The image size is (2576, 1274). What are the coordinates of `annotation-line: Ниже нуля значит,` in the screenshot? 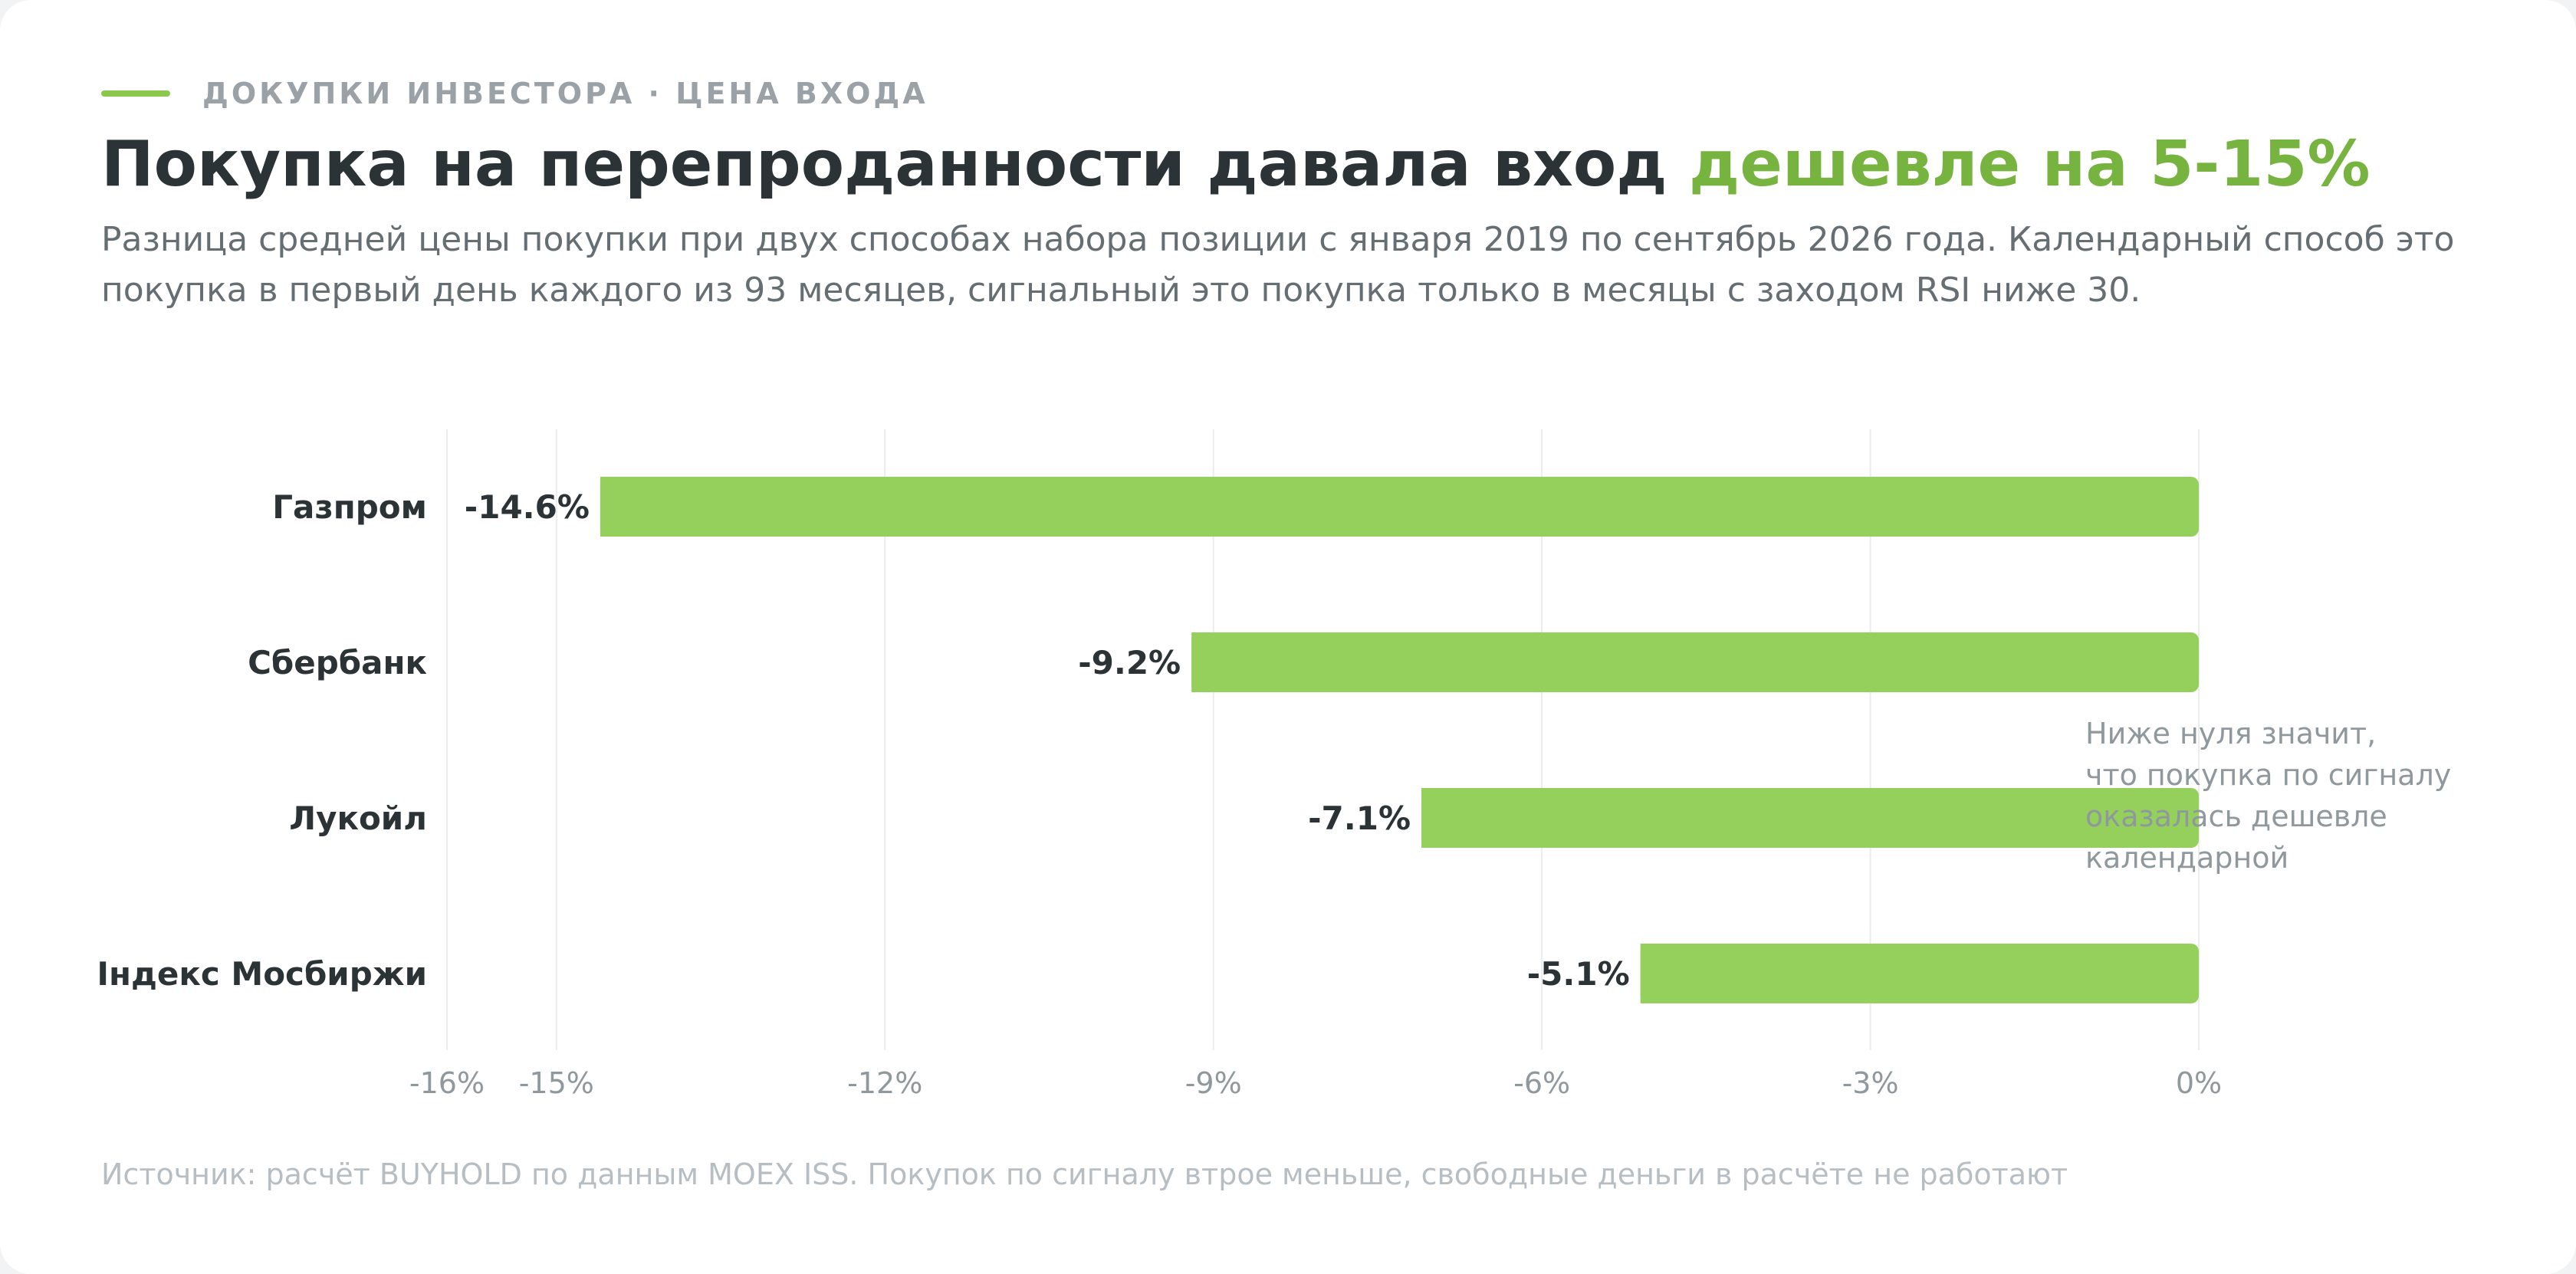 It's located at (2230, 733).